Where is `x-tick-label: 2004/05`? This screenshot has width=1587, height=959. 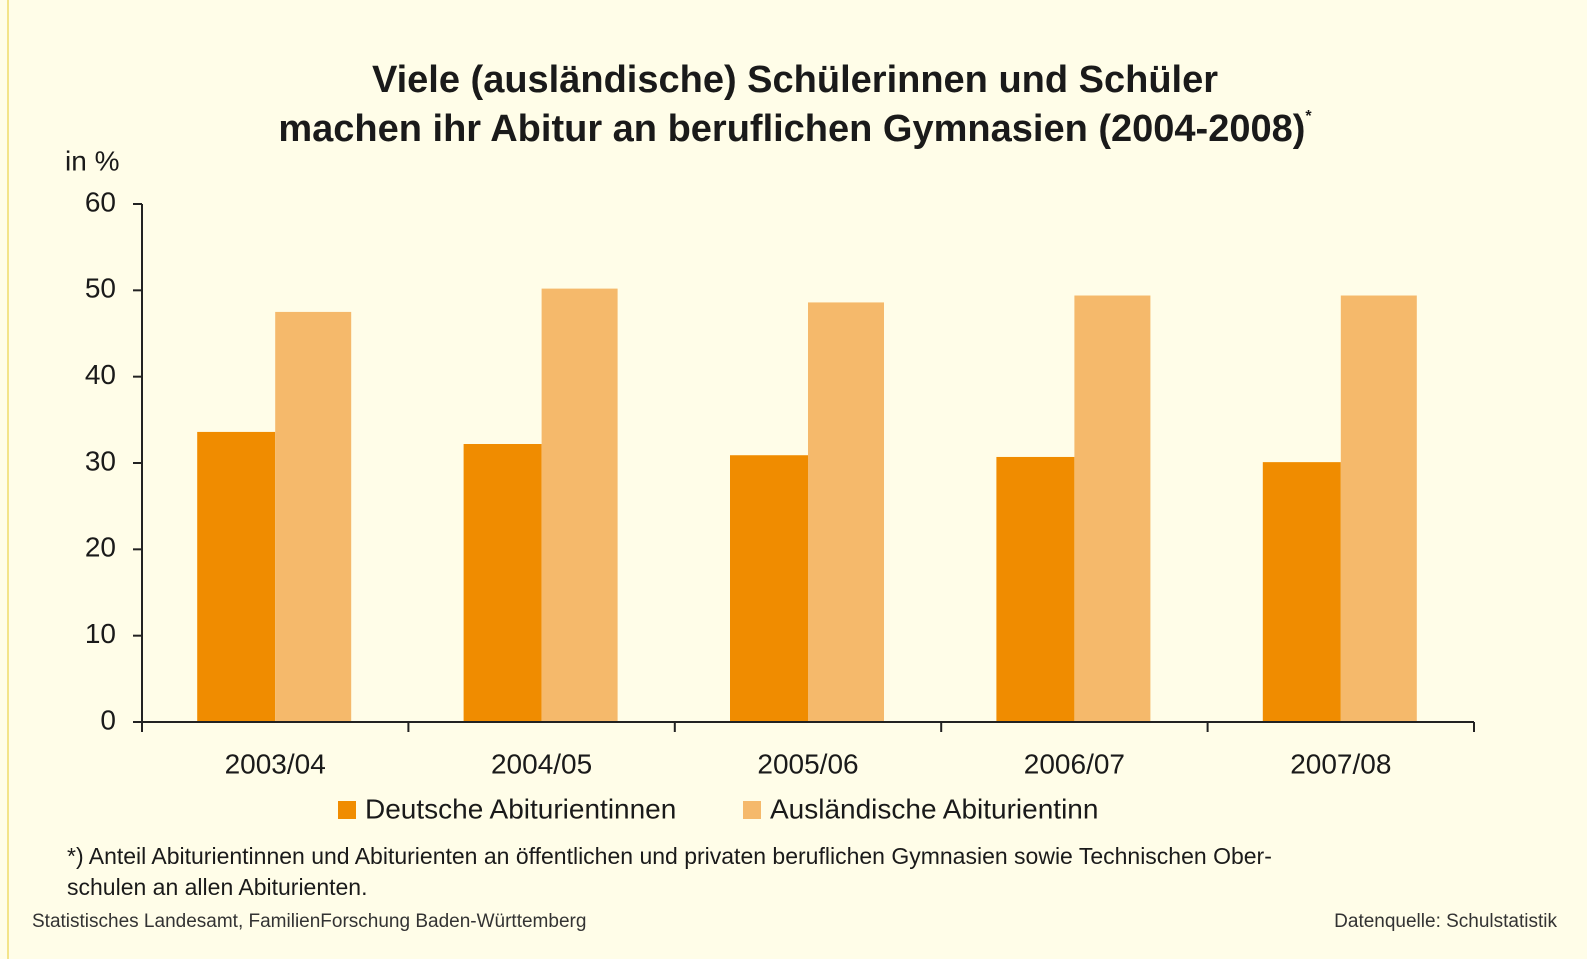
x-tick-label: 2004/05 is located at coordinates (541, 763).